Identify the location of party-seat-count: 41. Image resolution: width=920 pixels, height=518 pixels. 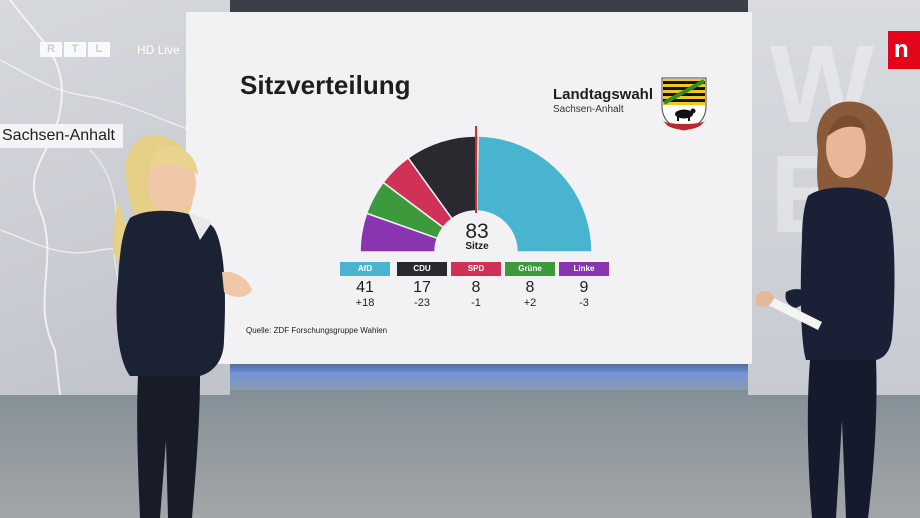
(365, 287).